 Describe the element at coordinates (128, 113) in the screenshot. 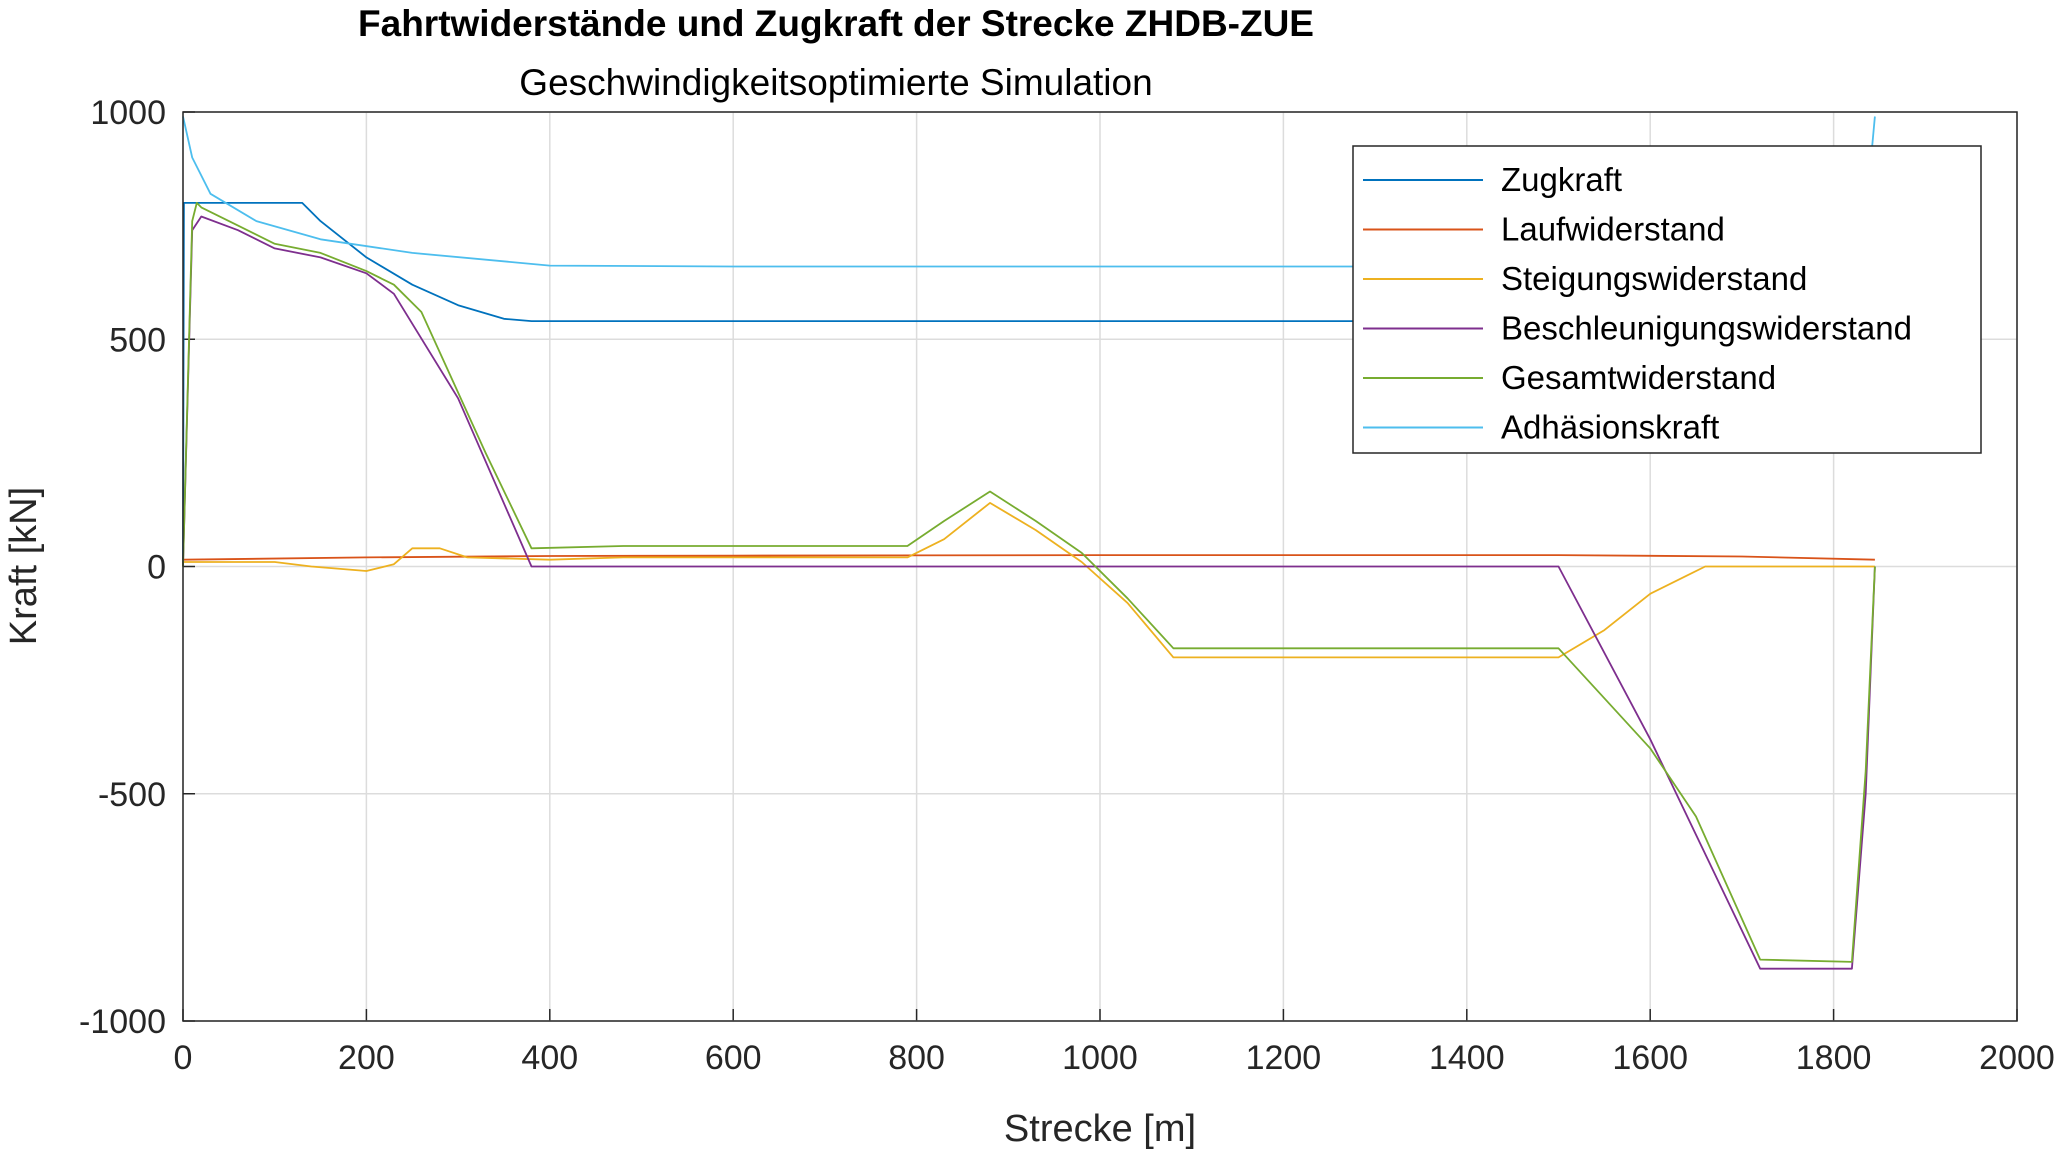

I see `y-tick-label: 1000` at that location.